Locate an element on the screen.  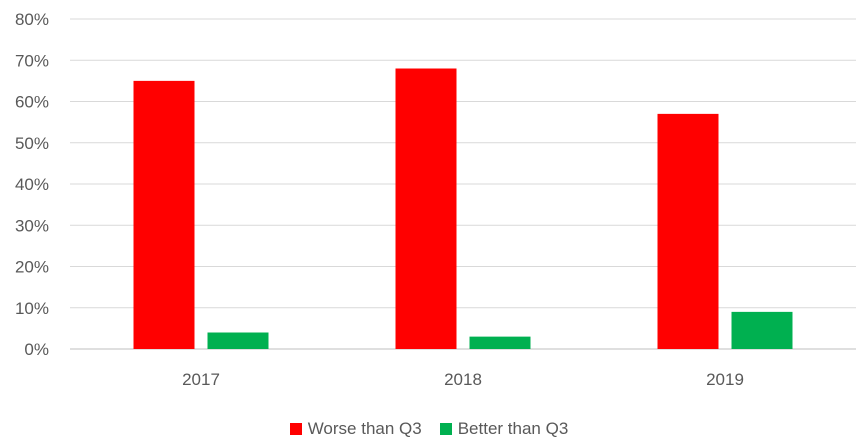
bar-worse-2018 is located at coordinates (426, 208).